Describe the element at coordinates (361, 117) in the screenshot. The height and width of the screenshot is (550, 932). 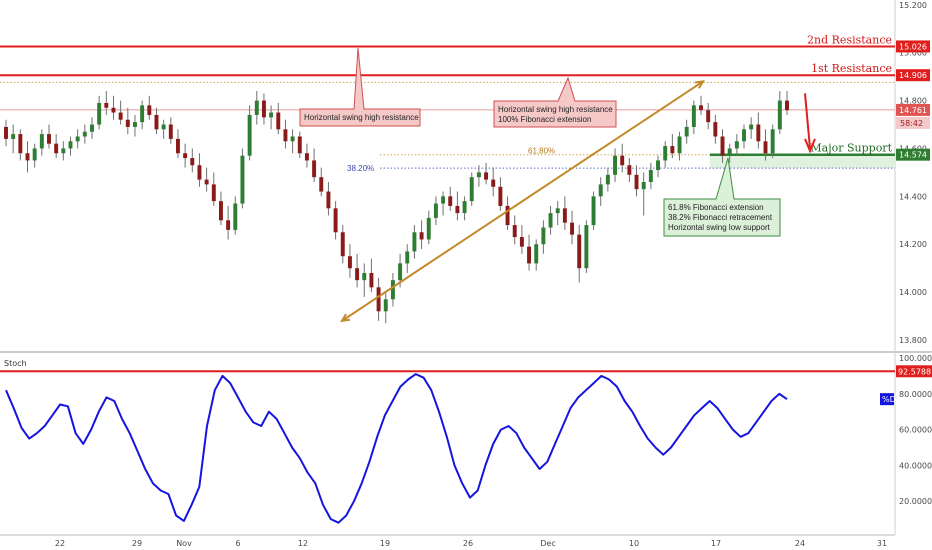
I see `callout-text-1: Horizontal swing high resistance` at that location.